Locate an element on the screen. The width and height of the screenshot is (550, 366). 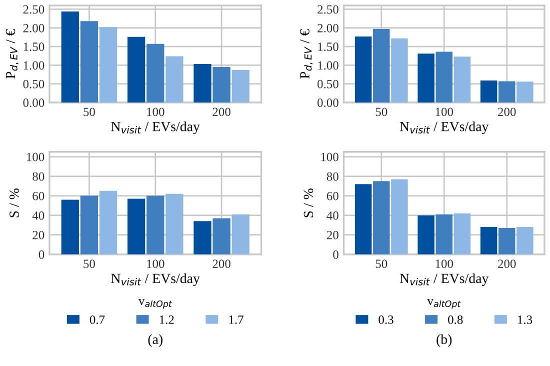
legend-label: 1.2 is located at coordinates (167, 320).